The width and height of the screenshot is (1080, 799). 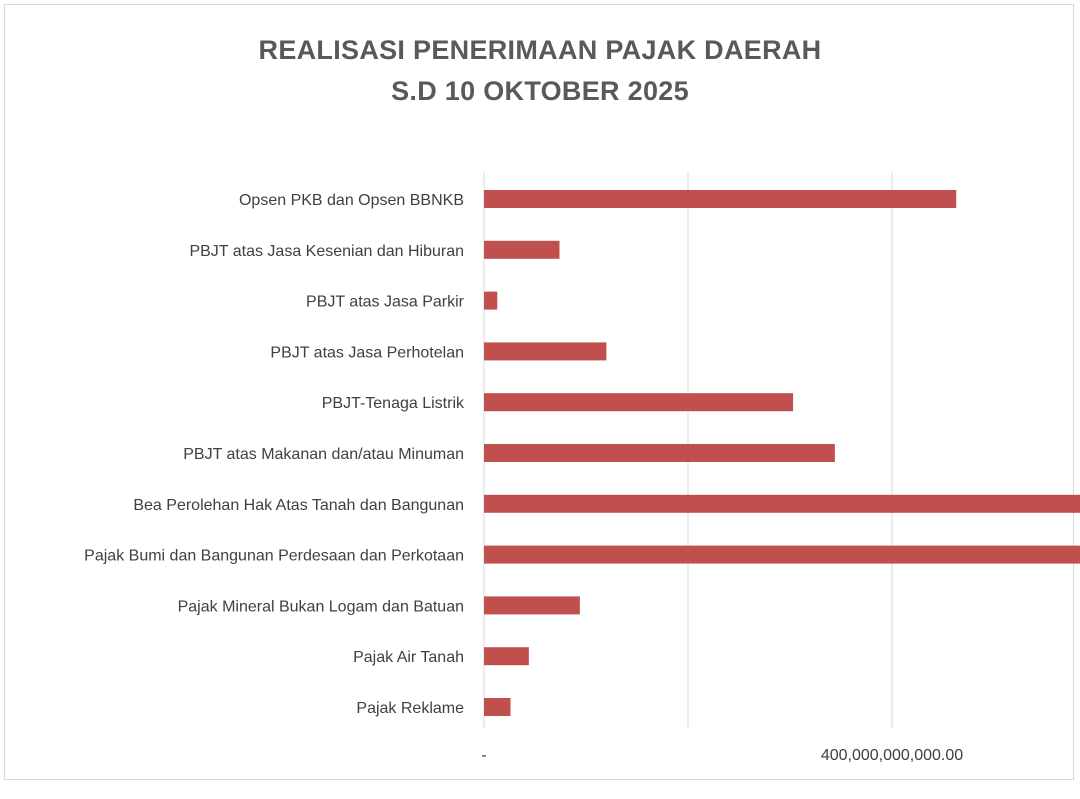 I want to click on x-tick-label: -, so click(x=483, y=755).